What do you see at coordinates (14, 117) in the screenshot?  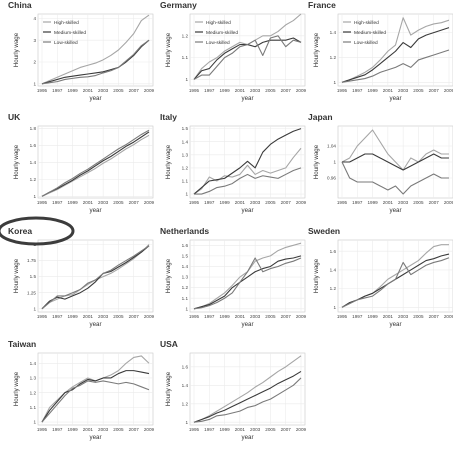 I see `panel-title: UK` at bounding box center [14, 117].